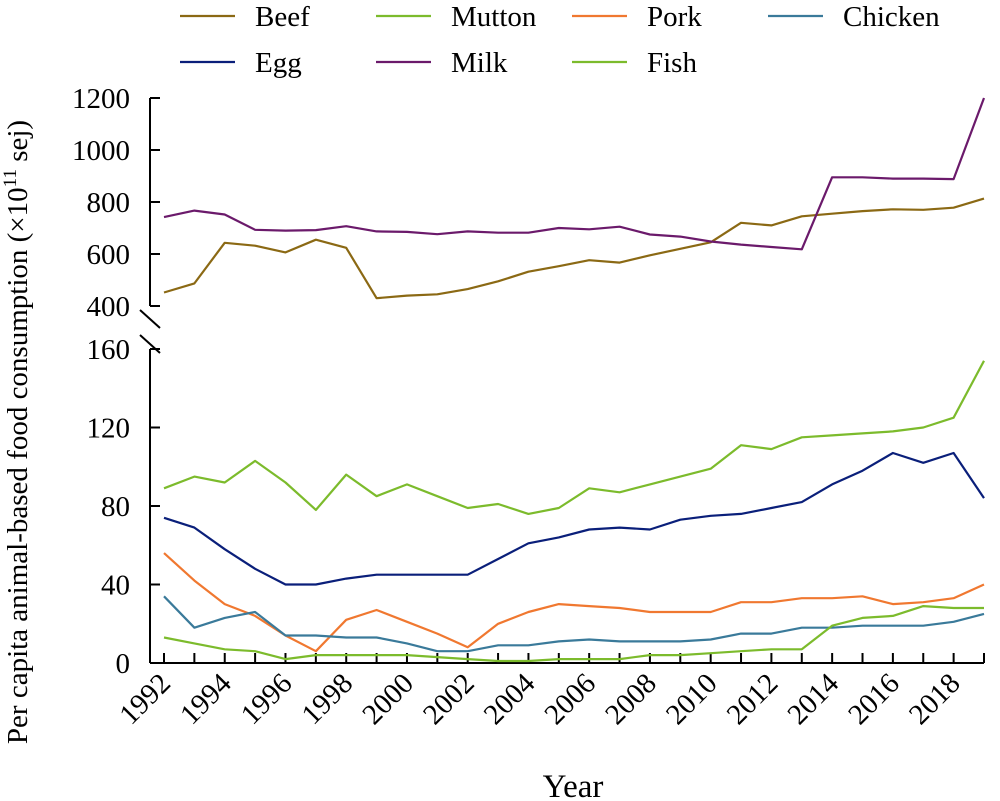 This screenshot has width=1000, height=801. Describe the element at coordinates (753, 699) in the screenshot. I see `x-tick-label: 2012` at that location.